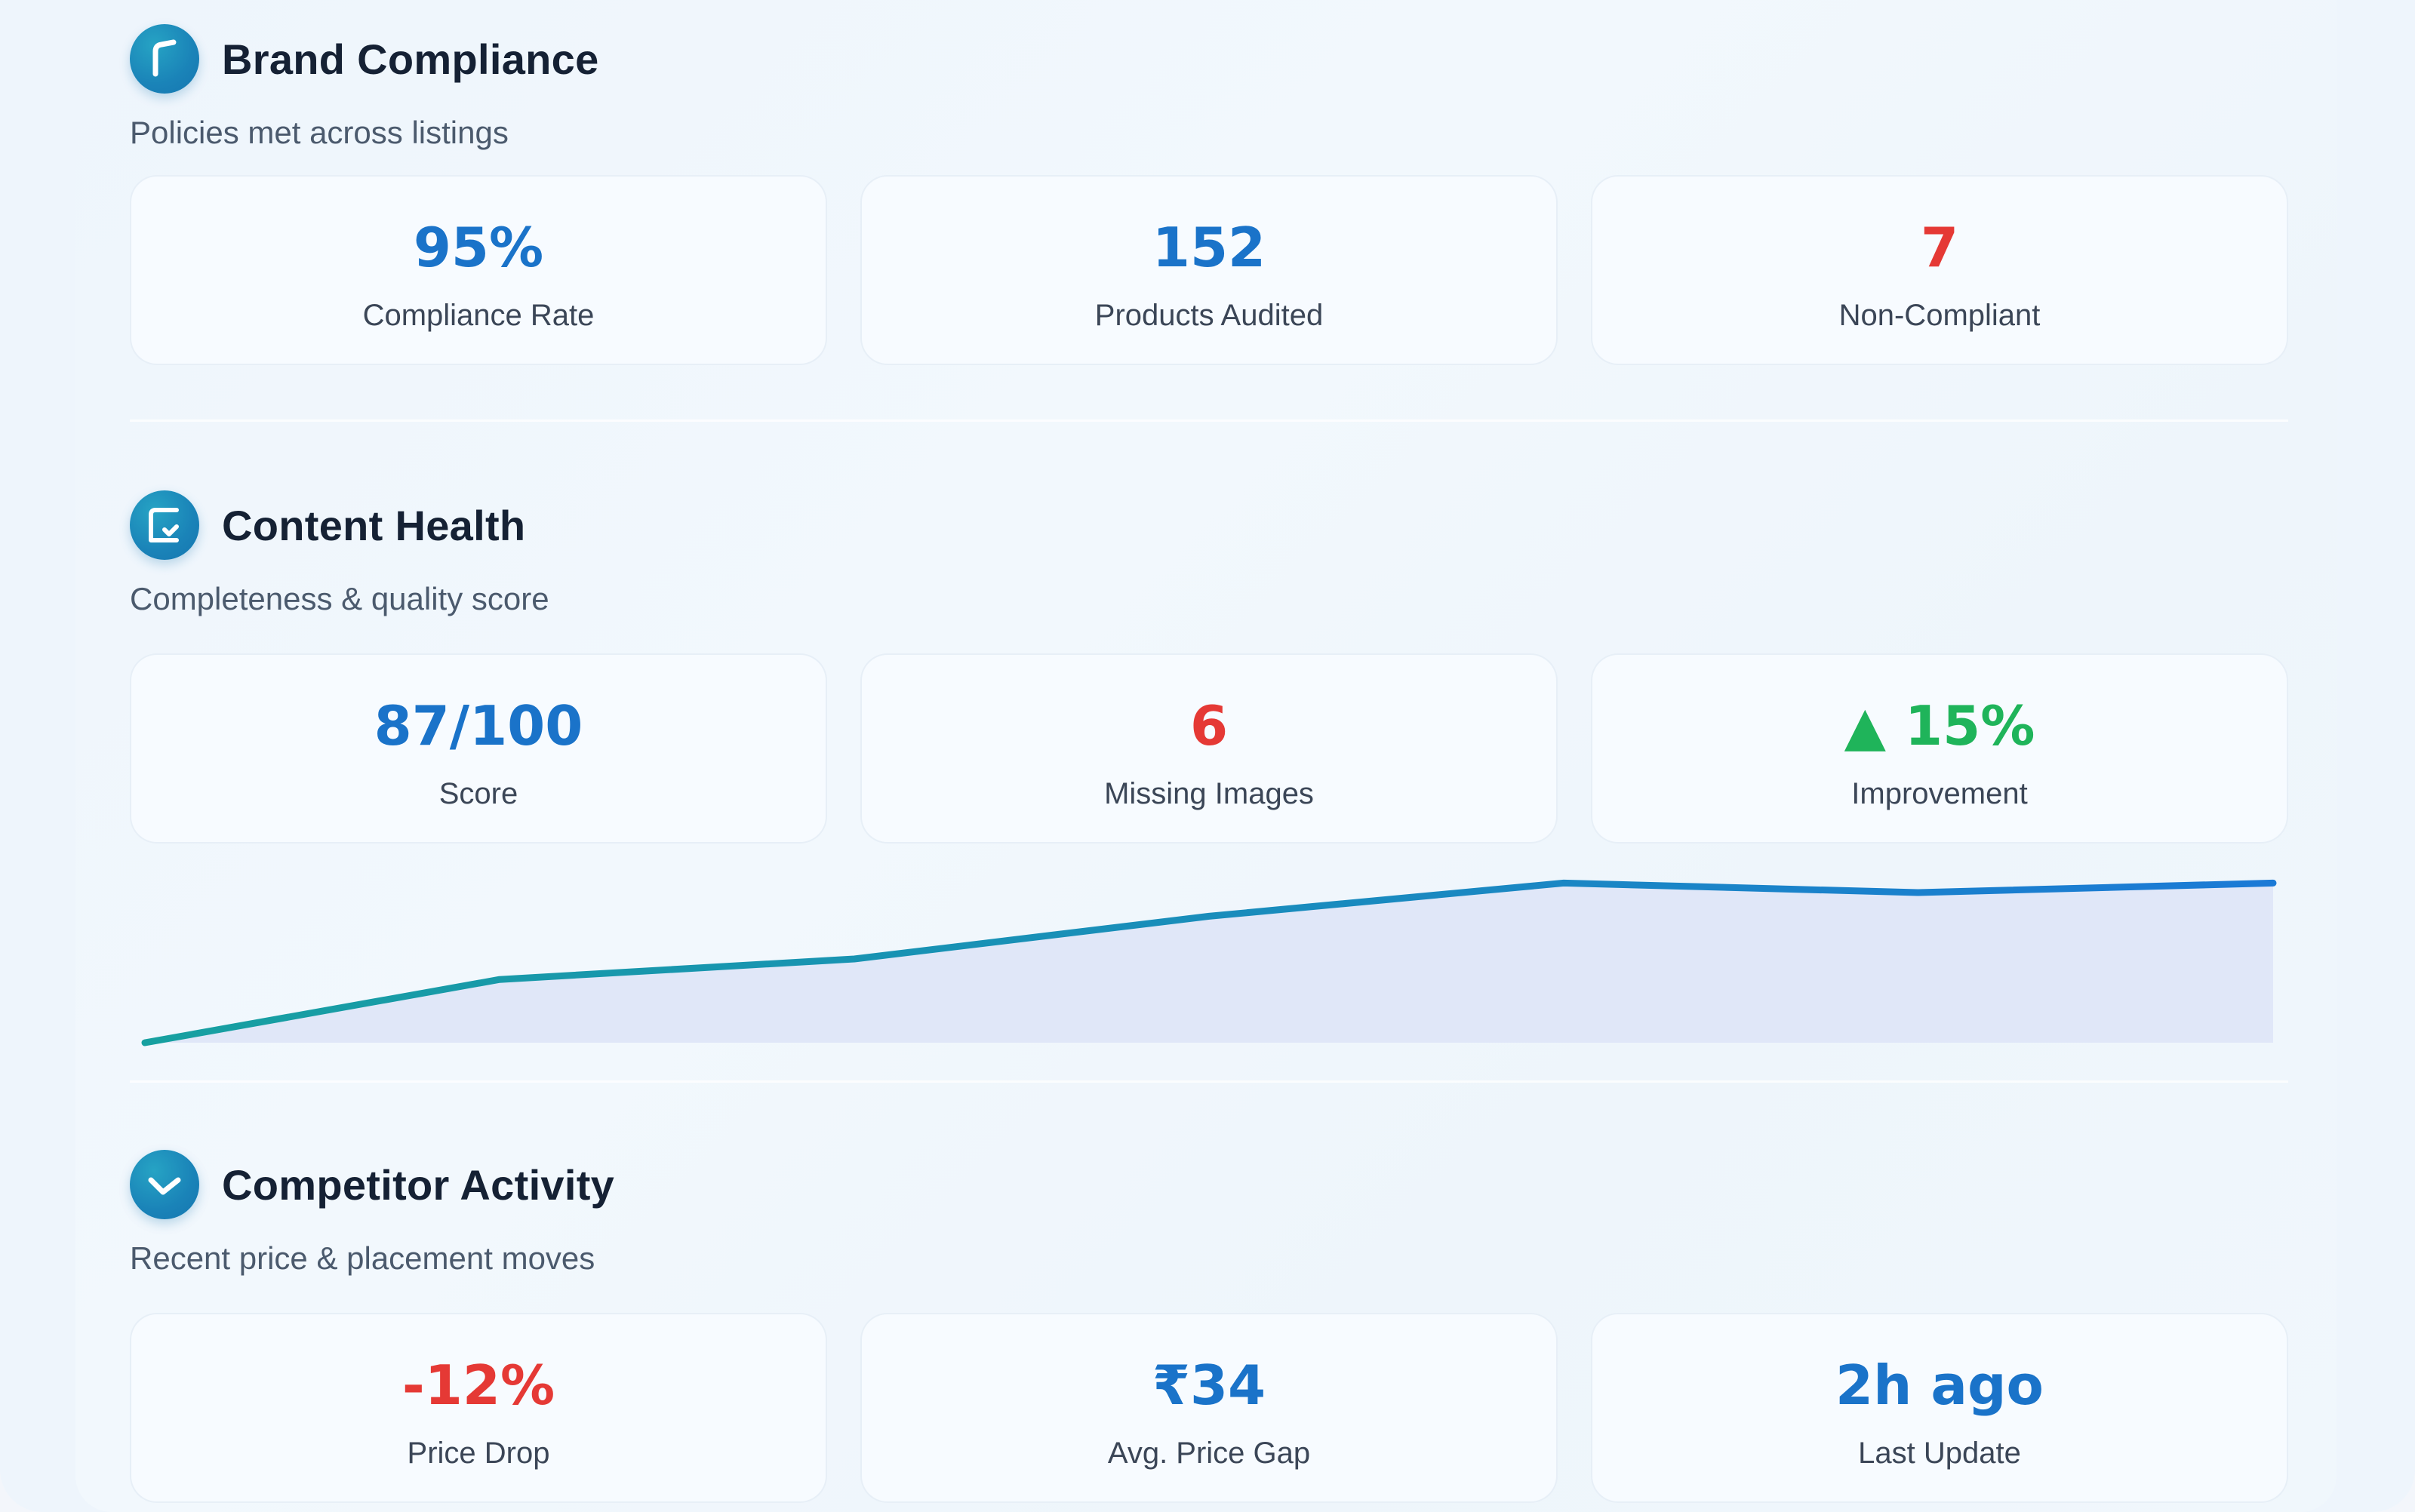 The image size is (2415, 1512). I want to click on document-check-icon, so click(164, 525).